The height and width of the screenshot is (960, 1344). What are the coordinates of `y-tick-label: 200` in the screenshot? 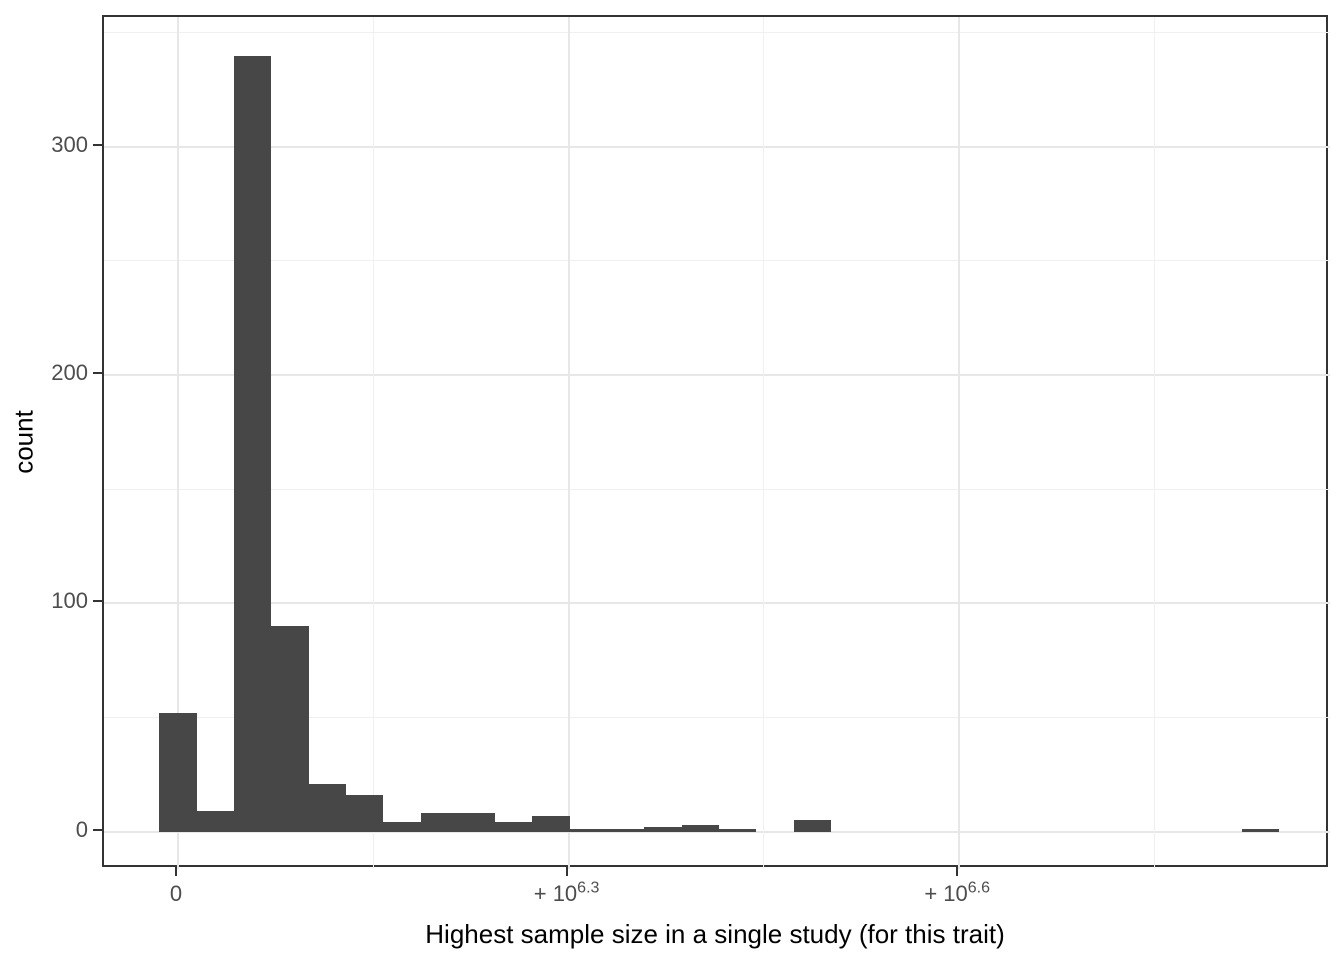 It's located at (69, 373).